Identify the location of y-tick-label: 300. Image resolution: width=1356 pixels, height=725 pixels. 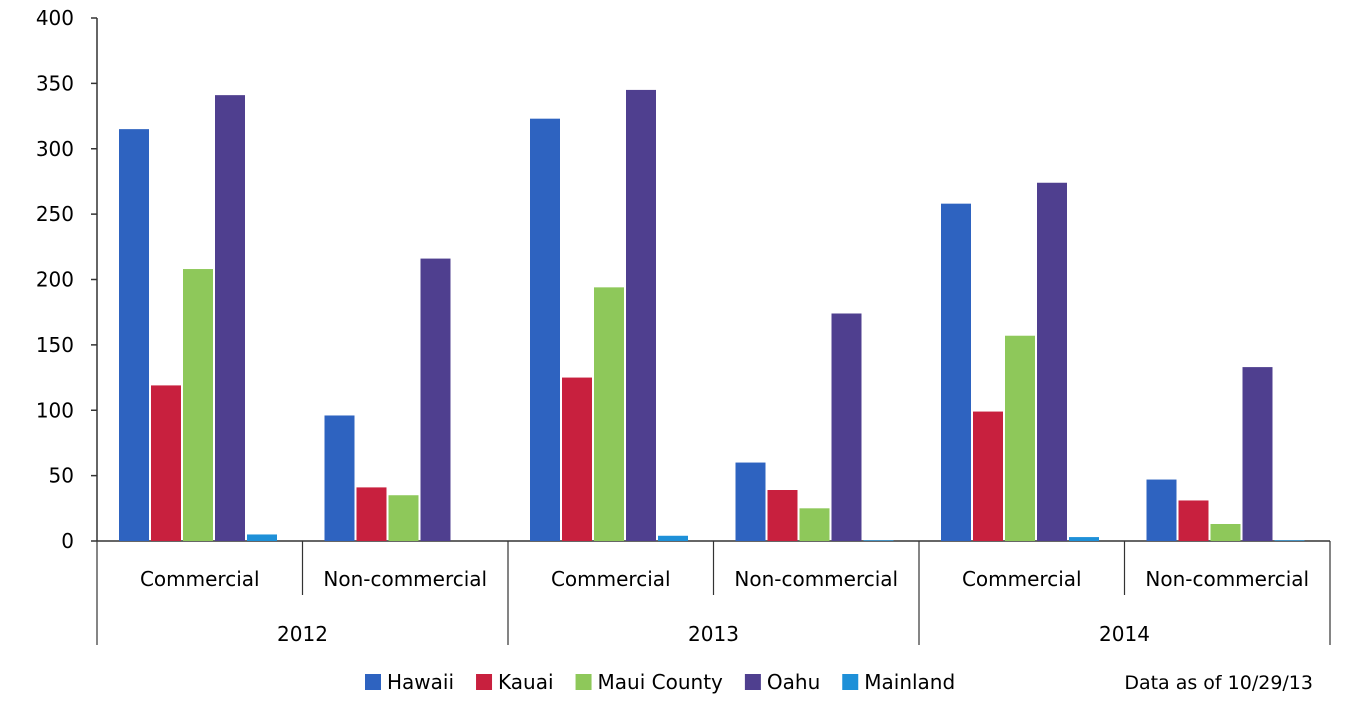
(55, 149).